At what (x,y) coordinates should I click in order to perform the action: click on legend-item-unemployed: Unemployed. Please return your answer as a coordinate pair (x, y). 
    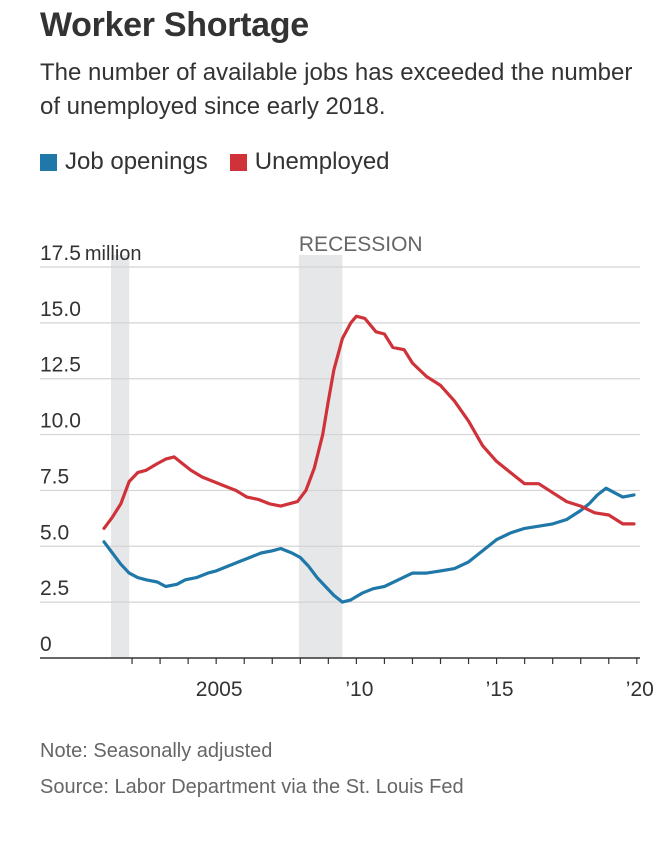
    Looking at the image, I should click on (309, 162).